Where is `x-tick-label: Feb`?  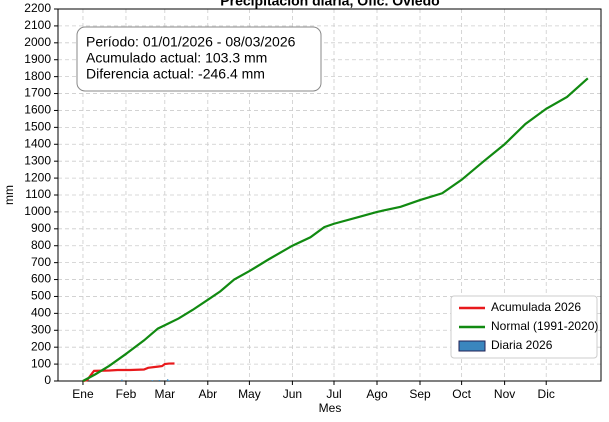
x-tick-label: Feb is located at coordinates (126, 394).